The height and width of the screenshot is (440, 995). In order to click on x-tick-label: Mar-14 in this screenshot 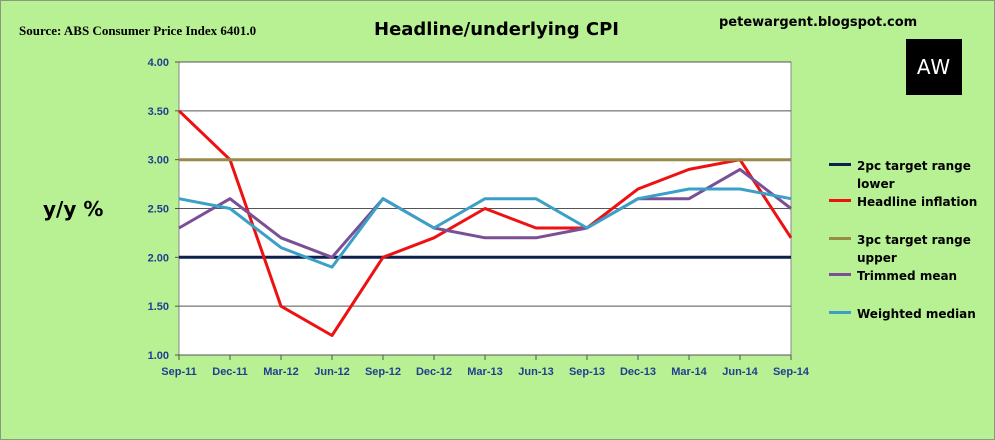, I will do `click(689, 372)`.